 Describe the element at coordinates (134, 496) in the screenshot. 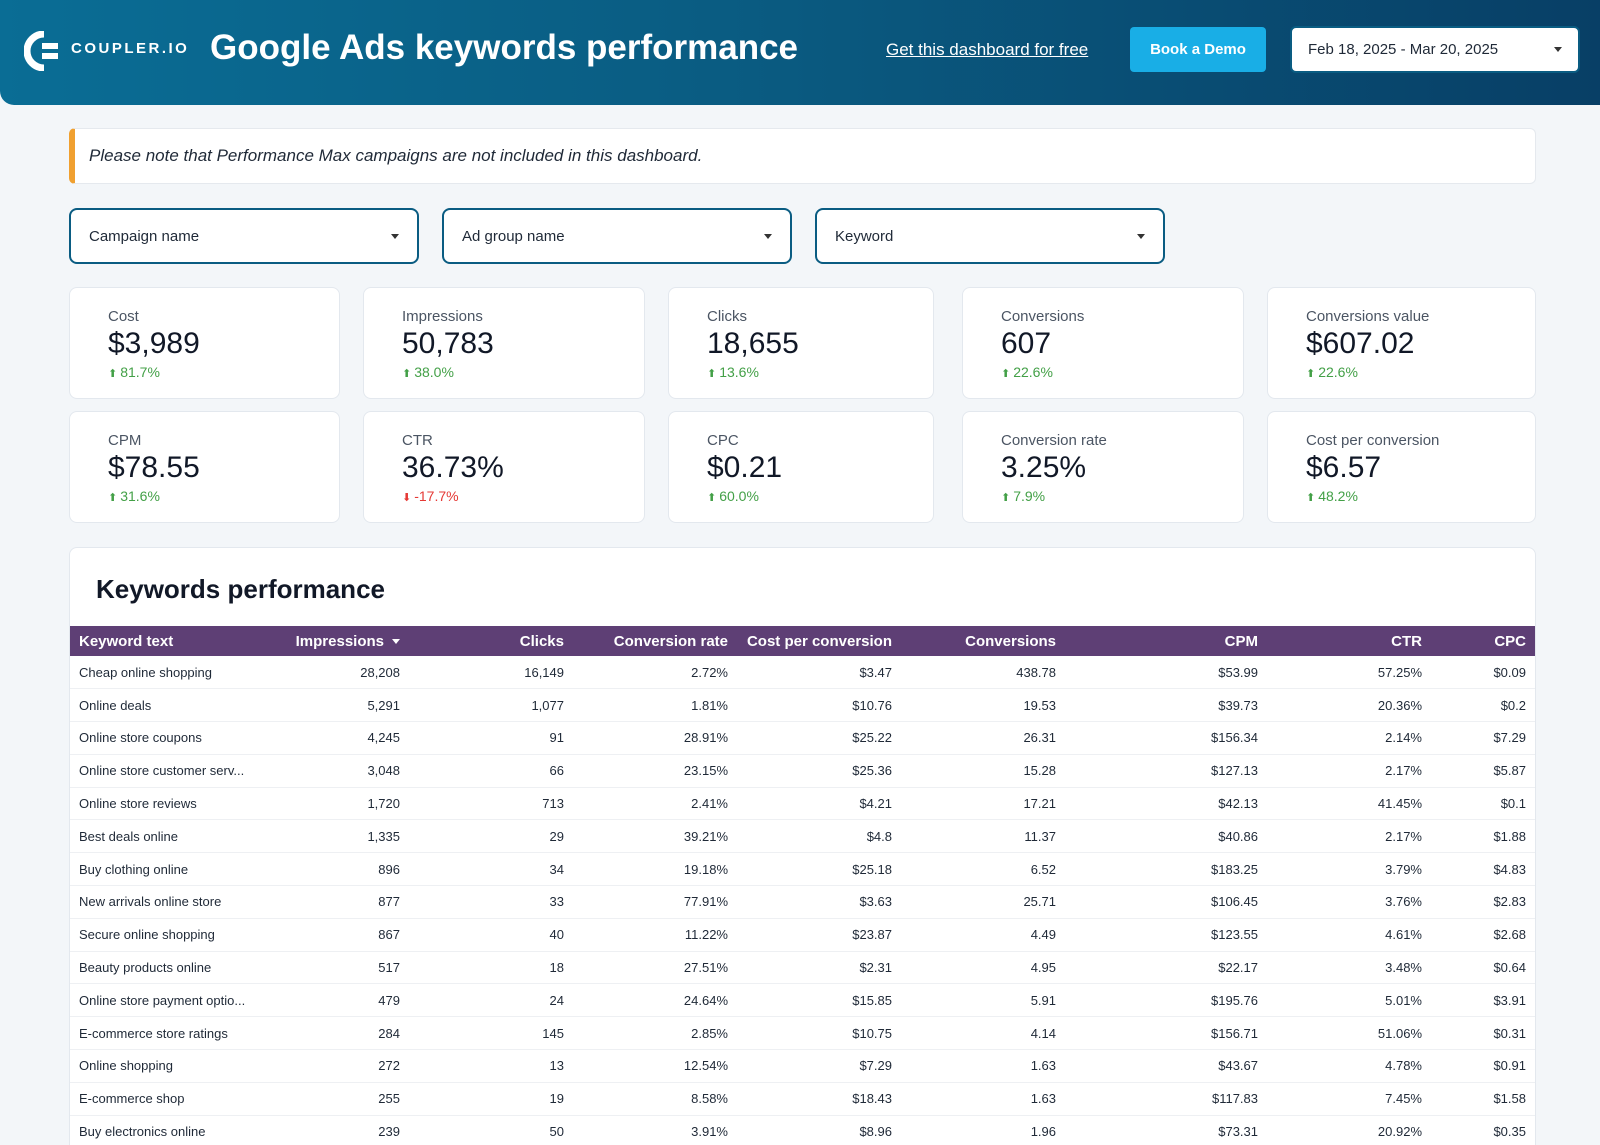

I see `kpi-delta: ⬆ 31.6%` at that location.